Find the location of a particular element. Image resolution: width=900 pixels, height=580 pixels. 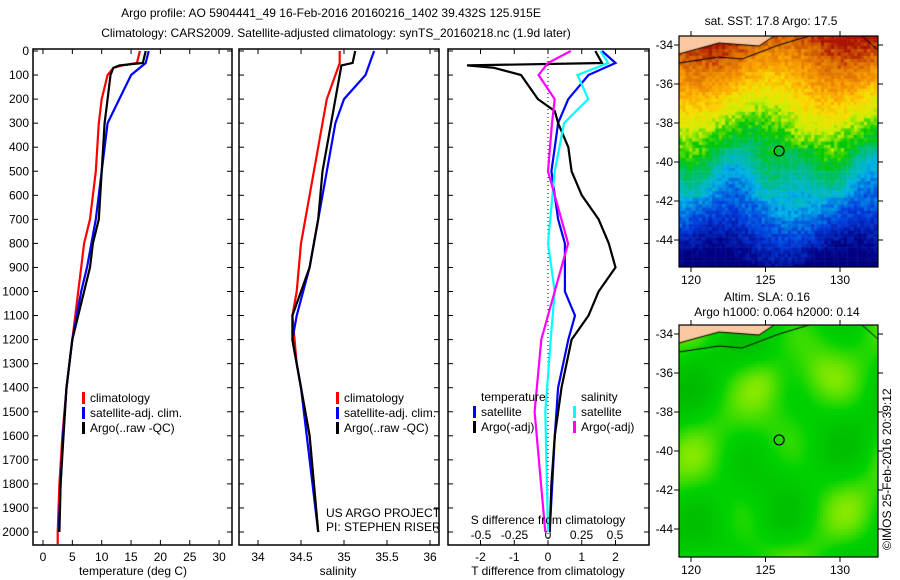

sla-map-image is located at coordinates (778, 441).